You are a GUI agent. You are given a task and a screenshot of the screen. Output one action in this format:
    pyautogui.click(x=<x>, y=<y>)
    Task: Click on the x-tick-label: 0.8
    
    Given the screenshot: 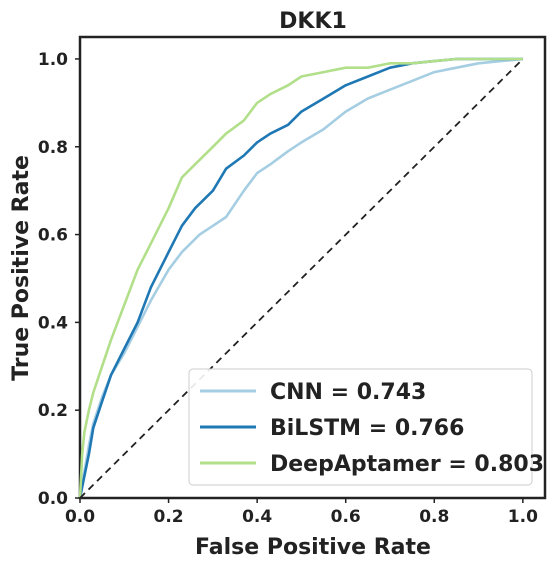 What is the action you would take?
    pyautogui.click(x=434, y=517)
    